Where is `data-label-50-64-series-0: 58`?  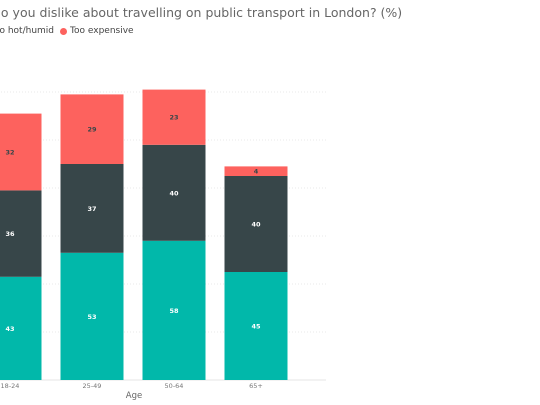
data-label-50-64-series-0: 58 is located at coordinates (174, 311).